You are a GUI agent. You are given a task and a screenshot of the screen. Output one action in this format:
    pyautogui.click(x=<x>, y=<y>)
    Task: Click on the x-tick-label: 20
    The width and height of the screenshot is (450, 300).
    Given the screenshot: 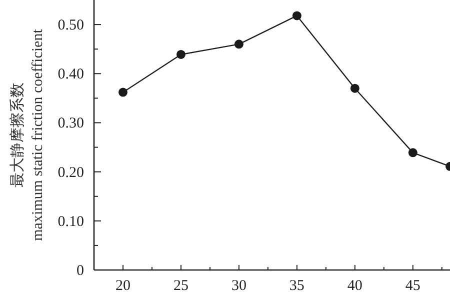 What is the action you would take?
    pyautogui.click(x=122, y=286)
    